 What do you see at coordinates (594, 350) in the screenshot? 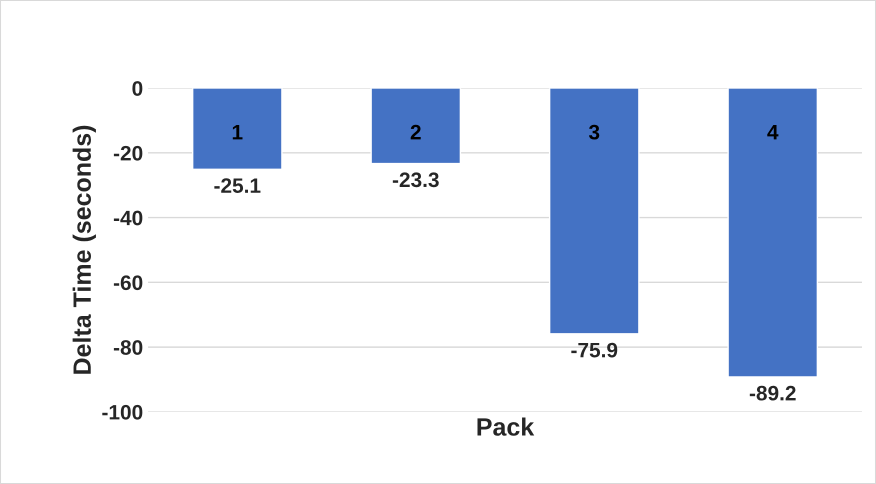
I see `data-label: -75.9` at bounding box center [594, 350].